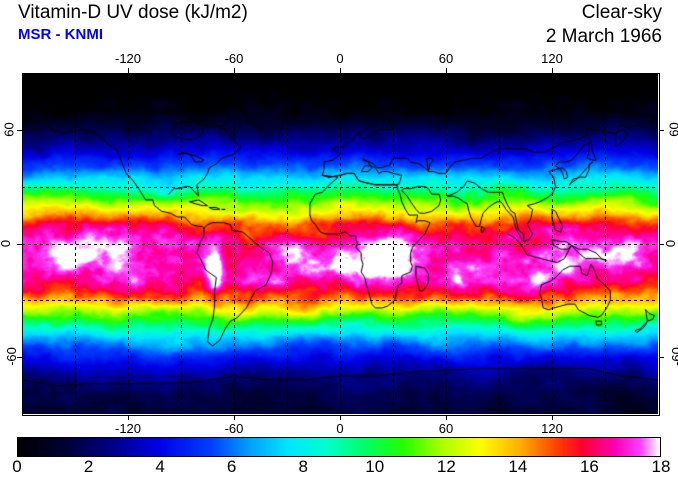  I want to click on ytick-label-left: 60, so click(9, 129).